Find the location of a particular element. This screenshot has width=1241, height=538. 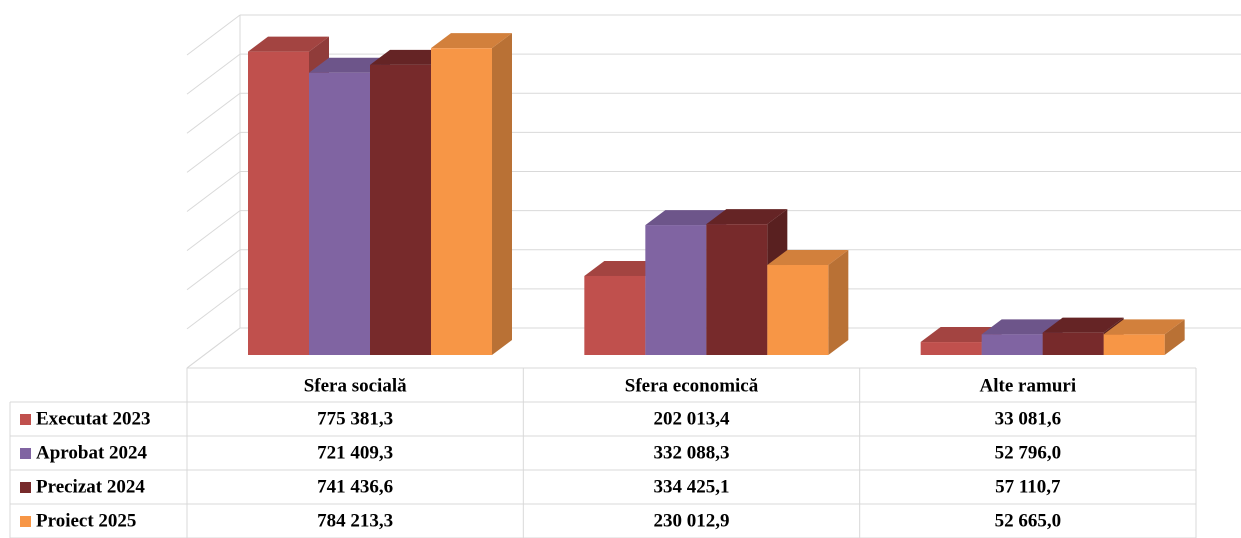

category-label: Sfera socială is located at coordinates (355, 385).